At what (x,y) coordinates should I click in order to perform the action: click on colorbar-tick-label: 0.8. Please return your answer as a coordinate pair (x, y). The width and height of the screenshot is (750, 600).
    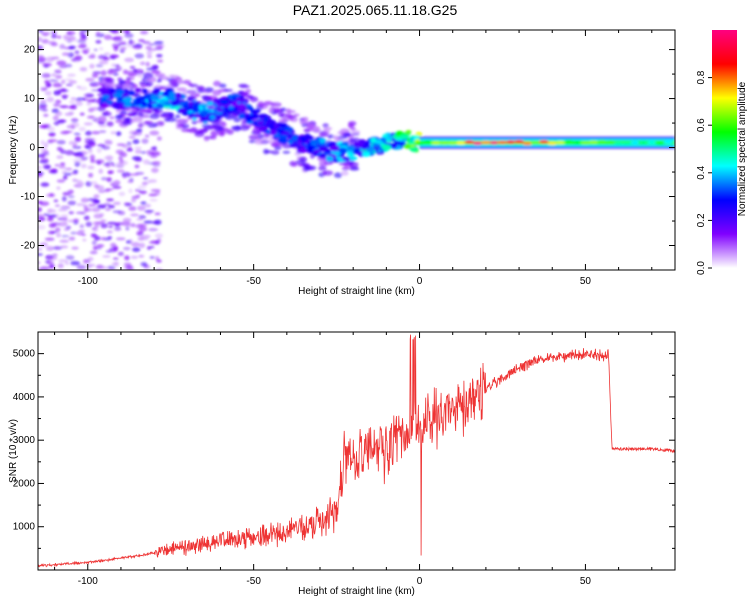
    Looking at the image, I should click on (701, 77).